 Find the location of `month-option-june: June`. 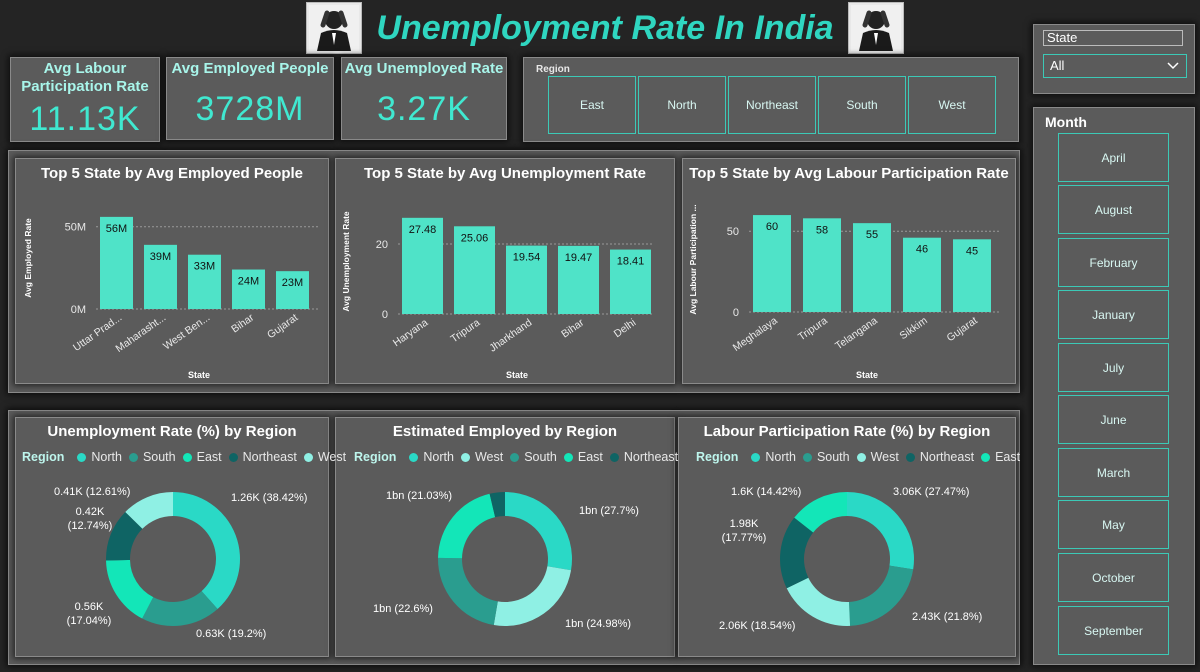

month-option-june: June is located at coordinates (1113, 419).